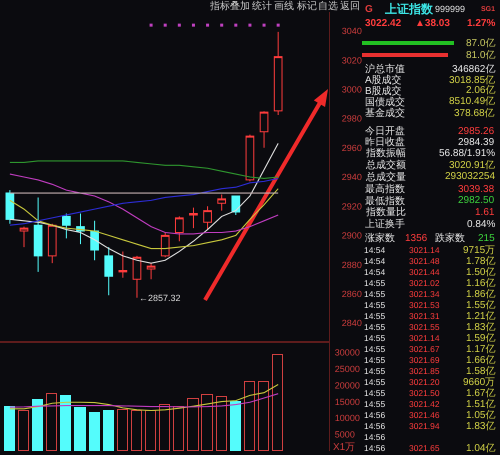  I want to click on text: 3021.50, so click(424, 393).